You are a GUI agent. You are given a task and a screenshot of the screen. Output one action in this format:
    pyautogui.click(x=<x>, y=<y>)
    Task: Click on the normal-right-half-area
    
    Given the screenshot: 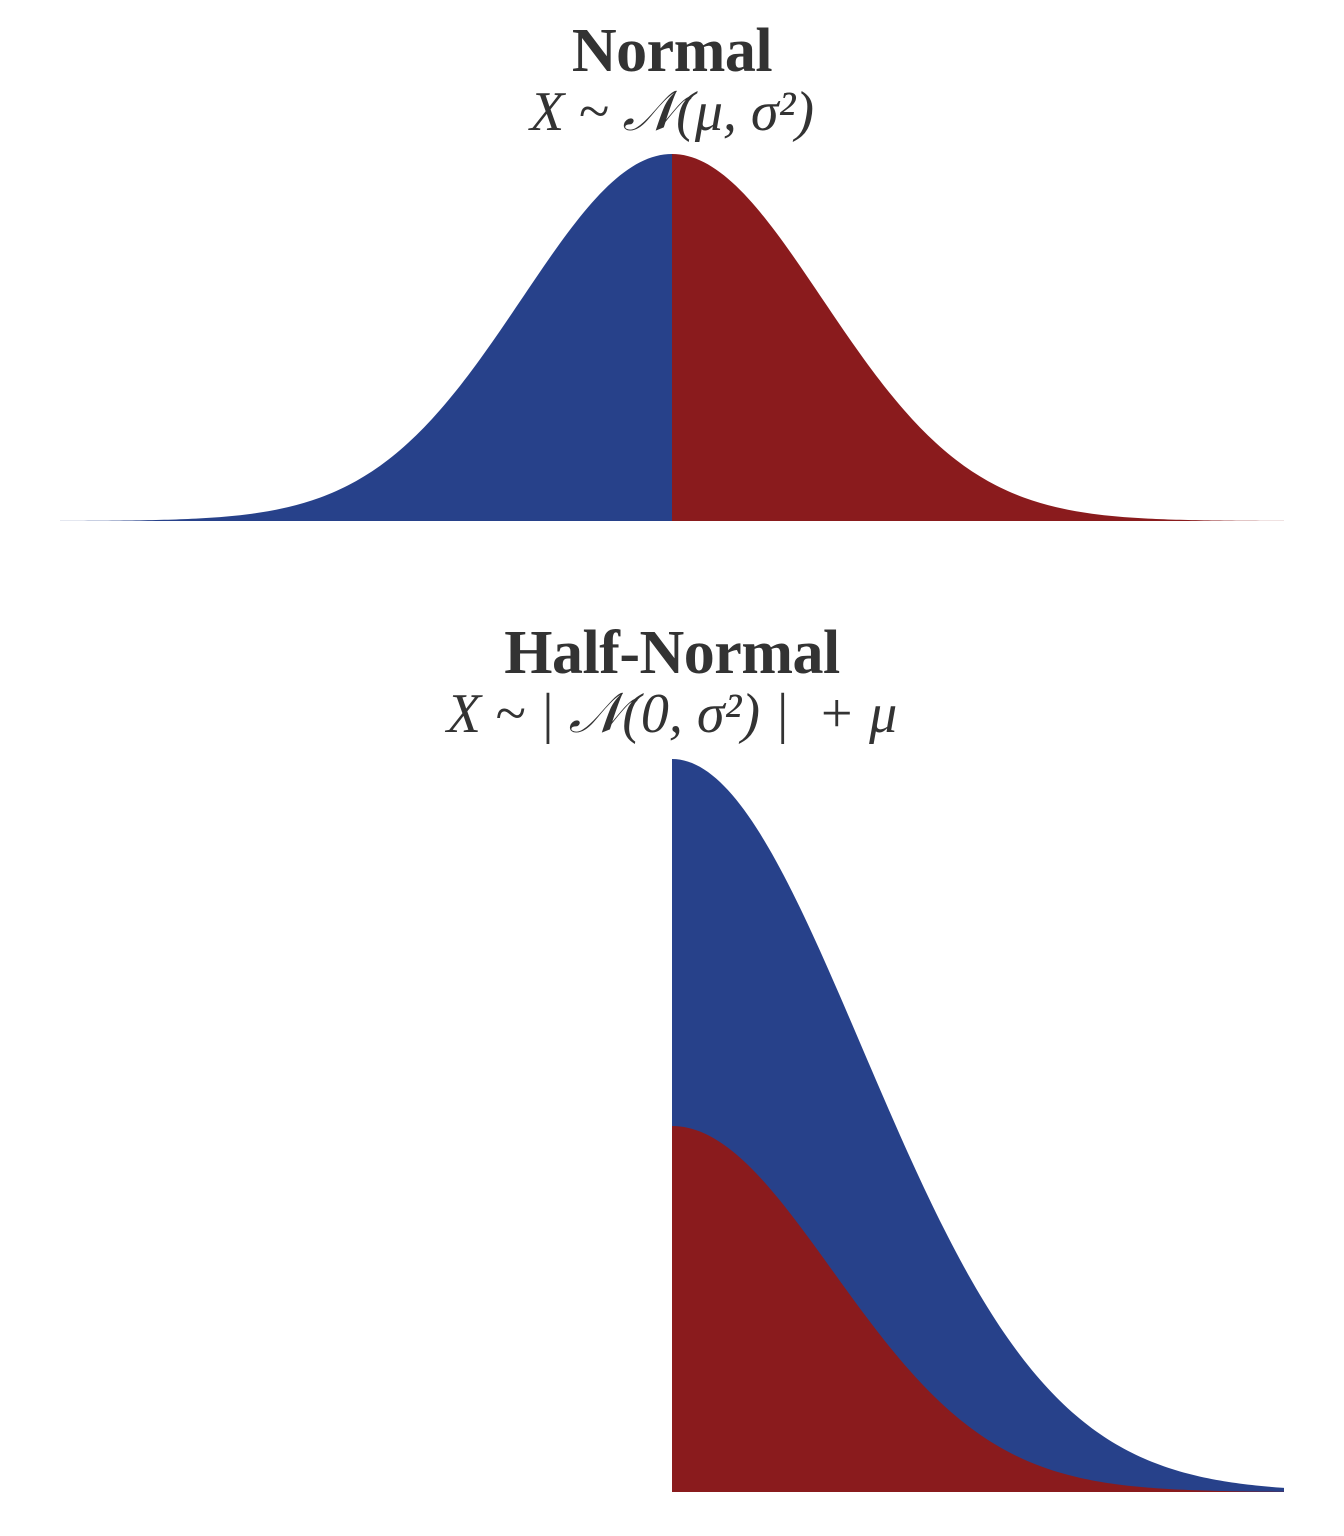 What is the action you would take?
    pyautogui.click(x=978, y=337)
    